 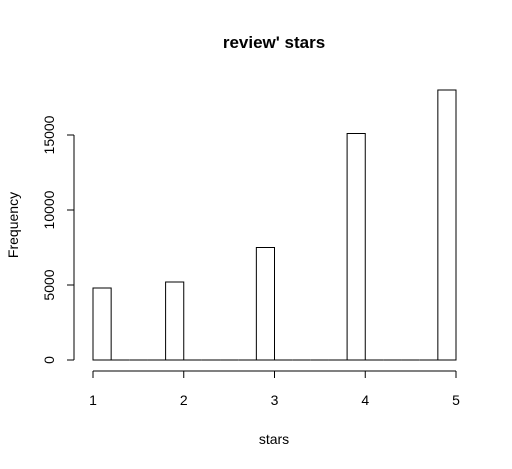 What do you see at coordinates (58, 239) in the screenshot?
I see `y-axis: 0 5000 10000 15000` at bounding box center [58, 239].